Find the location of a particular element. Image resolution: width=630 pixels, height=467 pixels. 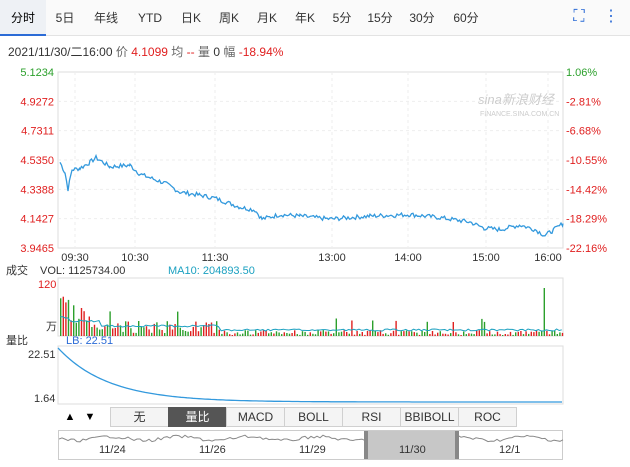

tab-5: 周K is located at coordinates (228, 17).